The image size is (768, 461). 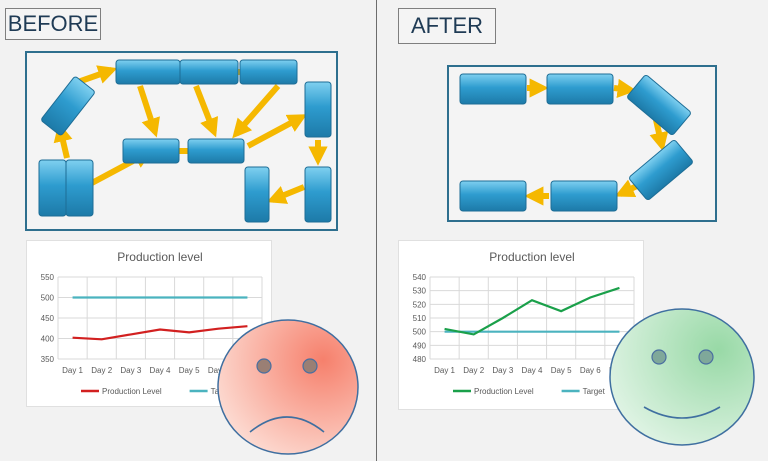 I want to click on y-tick-label: 350, so click(x=48, y=359).